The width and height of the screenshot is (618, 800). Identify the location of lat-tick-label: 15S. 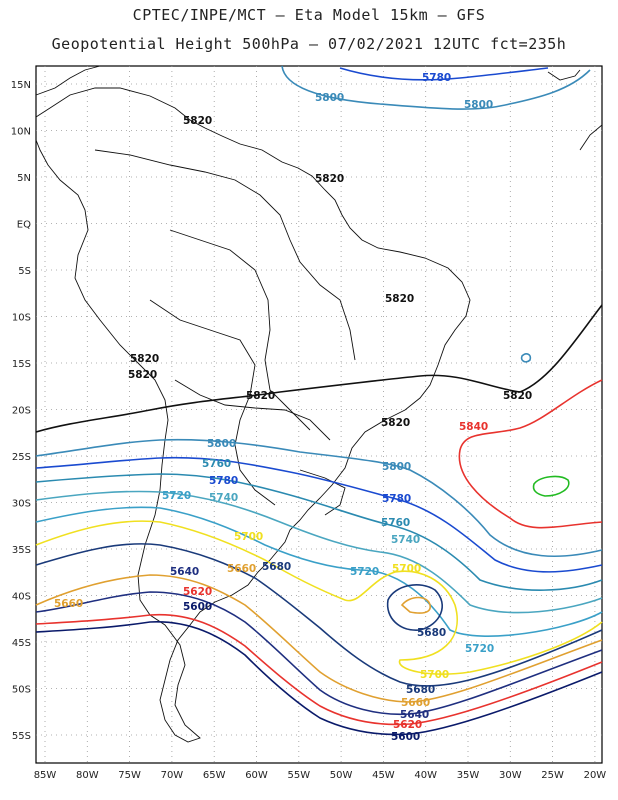
(21, 364).